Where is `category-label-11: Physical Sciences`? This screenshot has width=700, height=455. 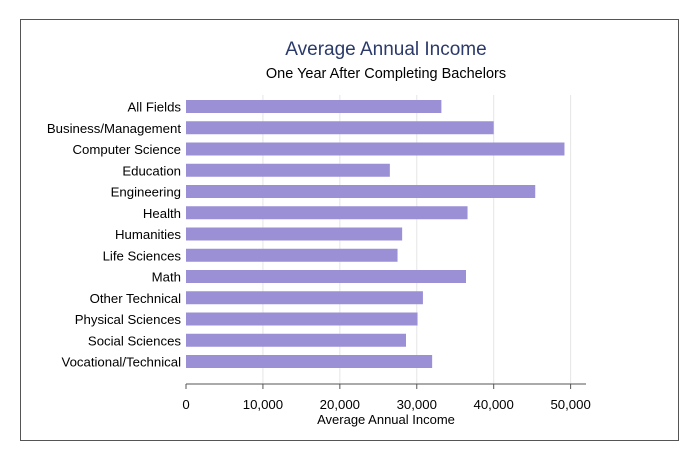
category-label-11: Physical Sciences is located at coordinates (128, 319).